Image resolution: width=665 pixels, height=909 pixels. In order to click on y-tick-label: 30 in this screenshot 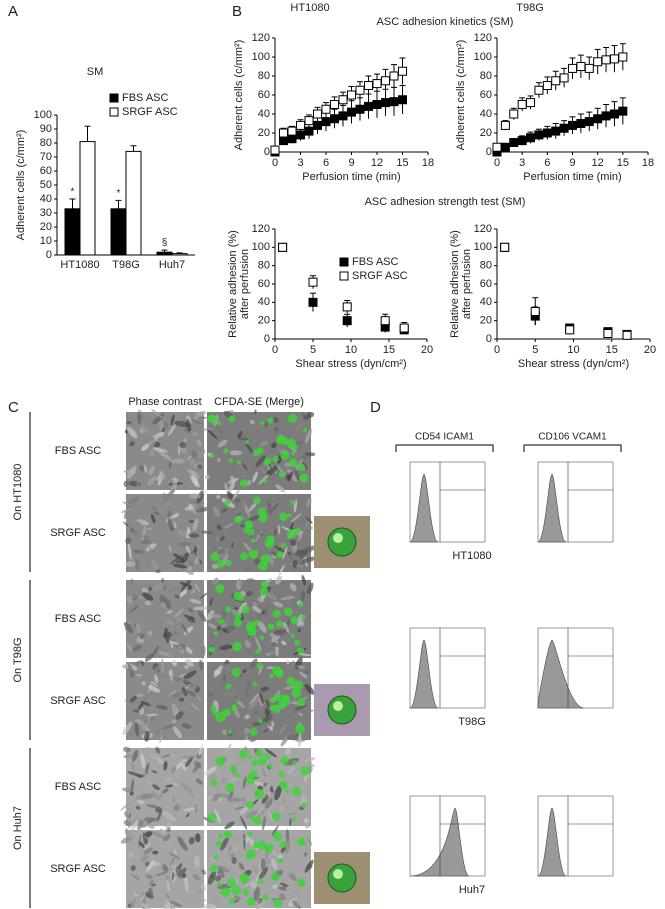, I will do `click(46, 213)`.